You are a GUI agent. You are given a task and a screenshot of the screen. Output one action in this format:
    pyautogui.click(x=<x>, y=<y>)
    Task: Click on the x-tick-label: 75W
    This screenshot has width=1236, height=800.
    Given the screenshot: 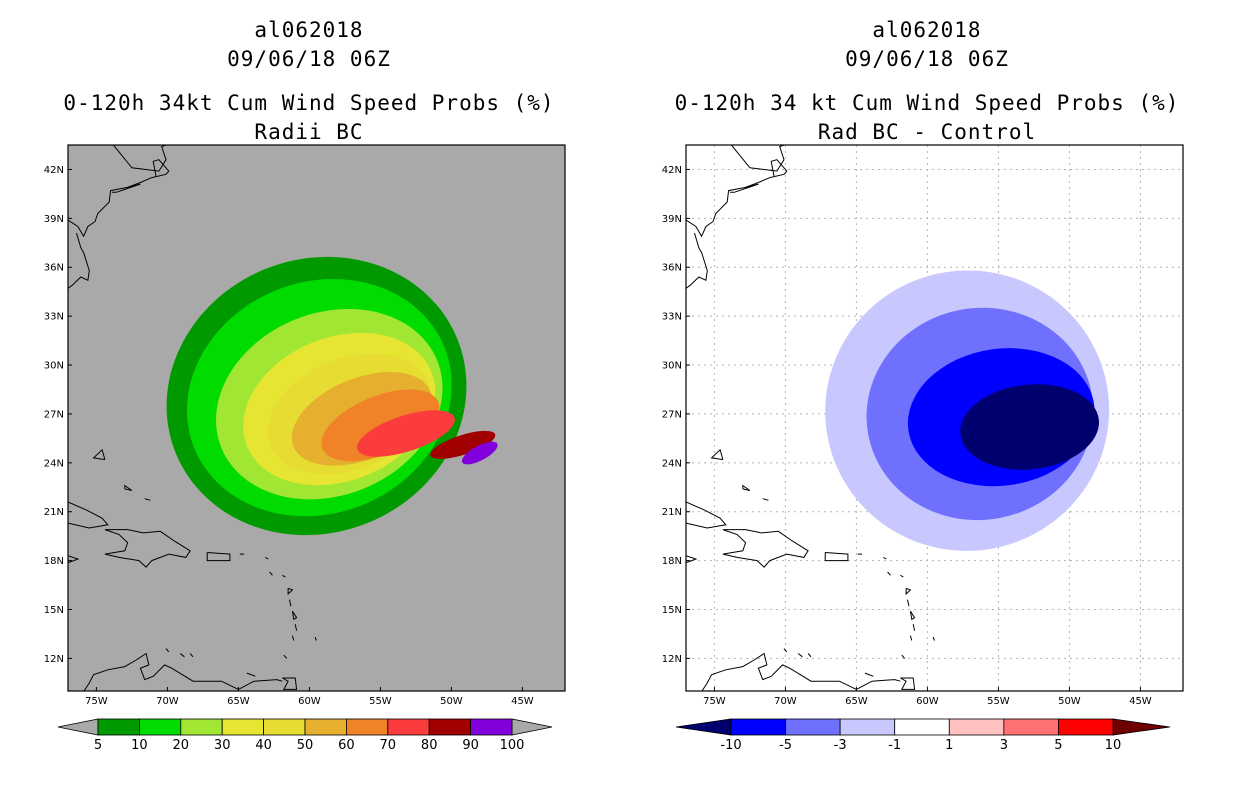 What is the action you would take?
    pyautogui.click(x=96, y=701)
    